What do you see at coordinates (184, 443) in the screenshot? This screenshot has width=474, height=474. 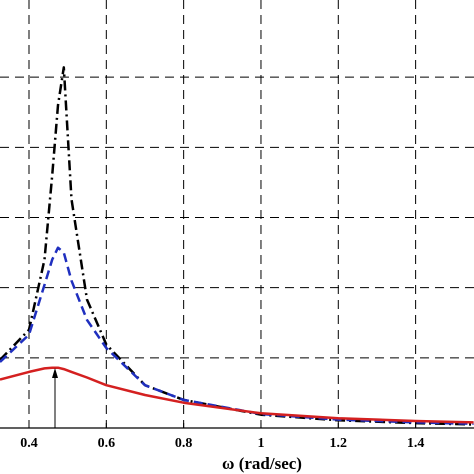 I see `x-tick-label: 0.8` at bounding box center [184, 443].